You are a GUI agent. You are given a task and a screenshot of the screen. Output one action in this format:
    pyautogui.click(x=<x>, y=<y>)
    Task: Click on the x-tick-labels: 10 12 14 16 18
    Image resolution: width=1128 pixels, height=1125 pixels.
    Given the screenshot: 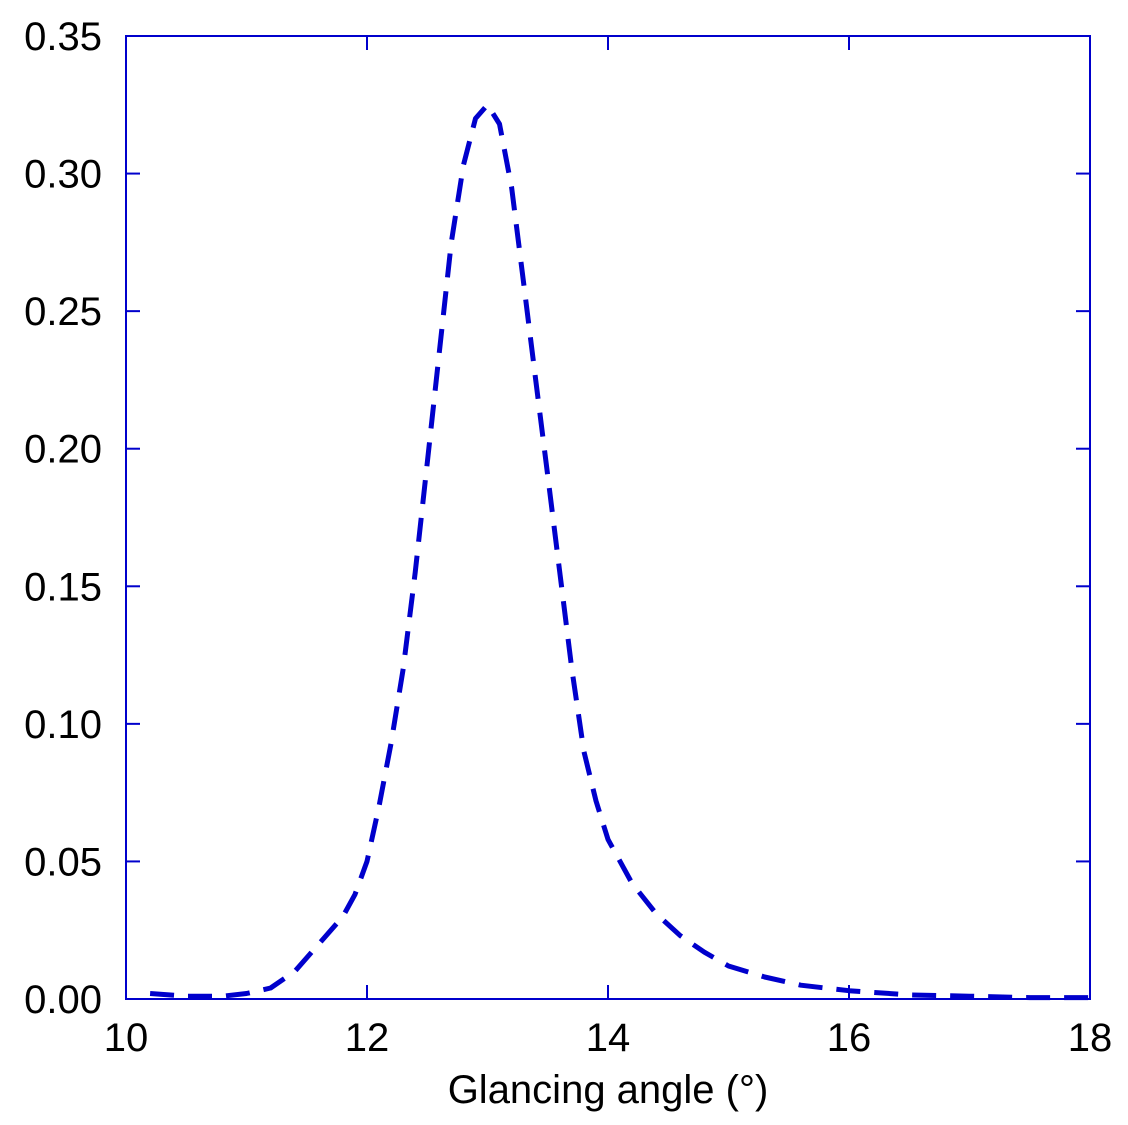 What is the action you would take?
    pyautogui.click(x=608, y=1038)
    